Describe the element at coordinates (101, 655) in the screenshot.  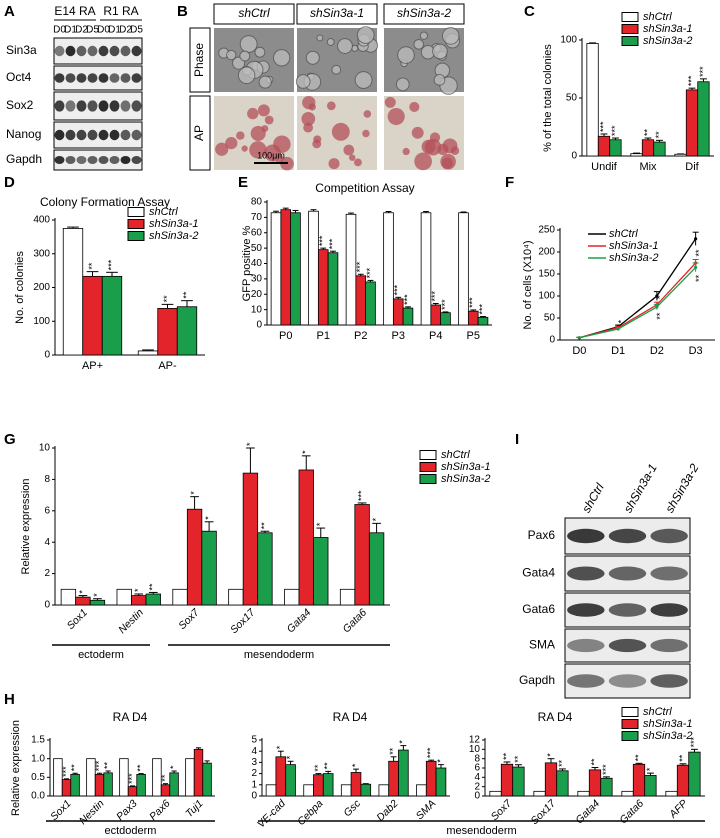
I see `group-label: ectoderm` at that location.